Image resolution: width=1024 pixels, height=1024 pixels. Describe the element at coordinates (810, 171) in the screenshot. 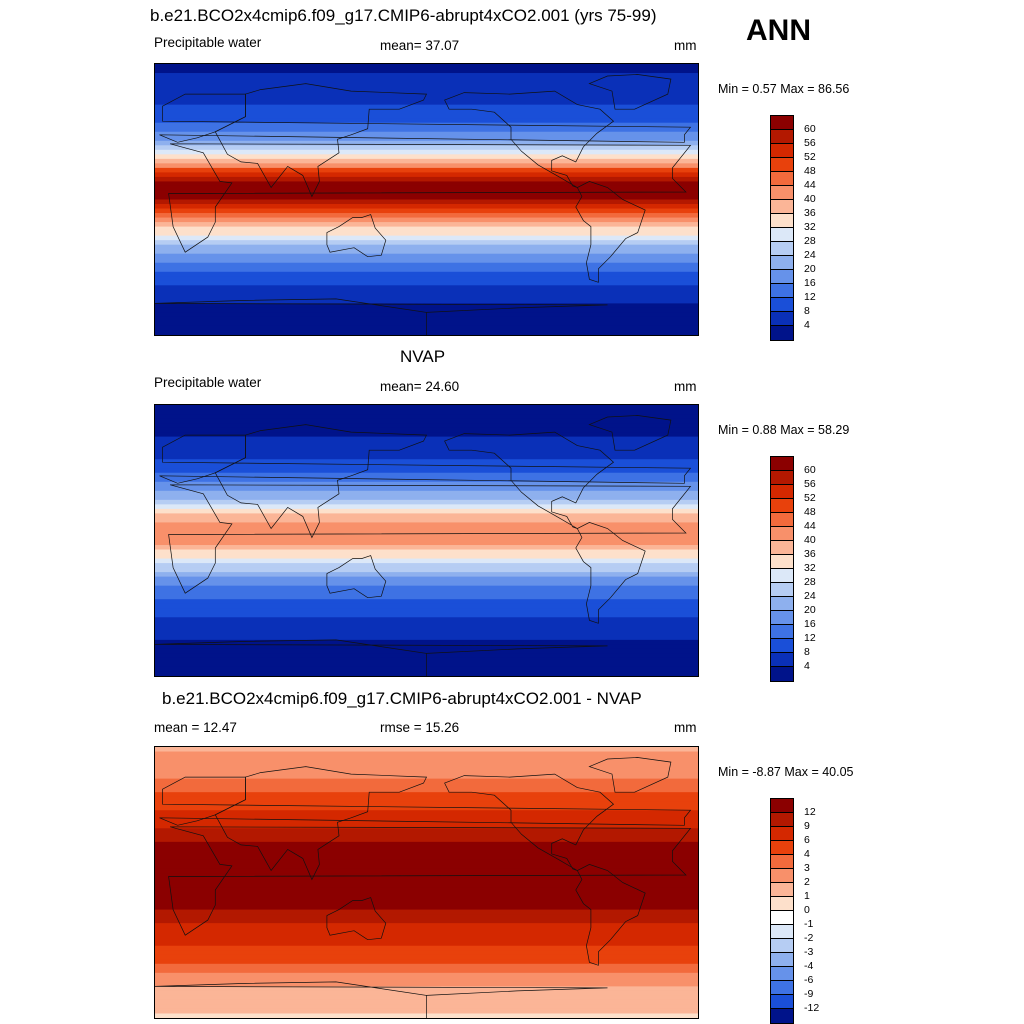

I see `colorbar-label: 48` at that location.